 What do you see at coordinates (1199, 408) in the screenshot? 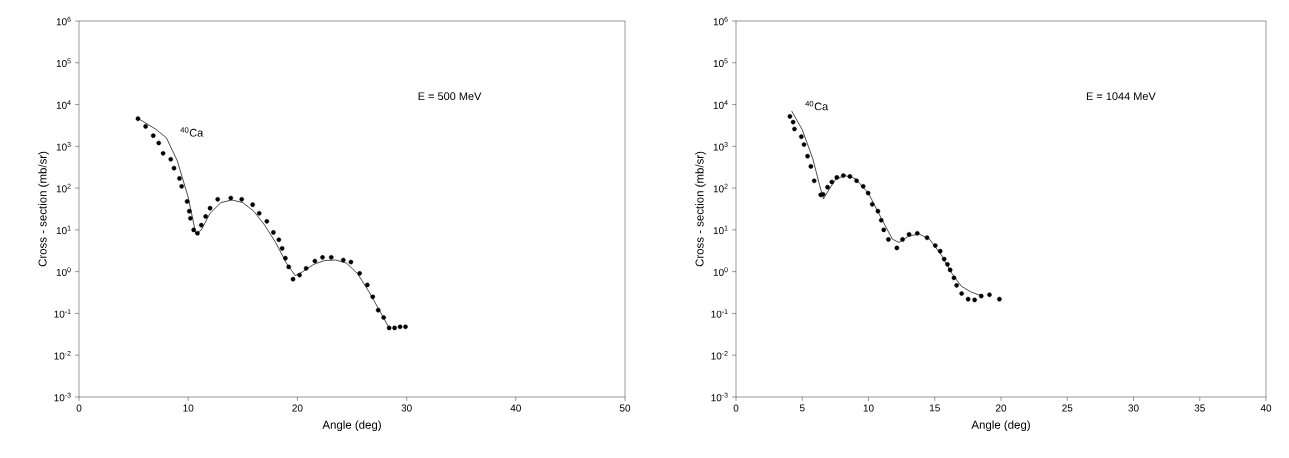
I see `x-tick-label: 35` at bounding box center [1199, 408].